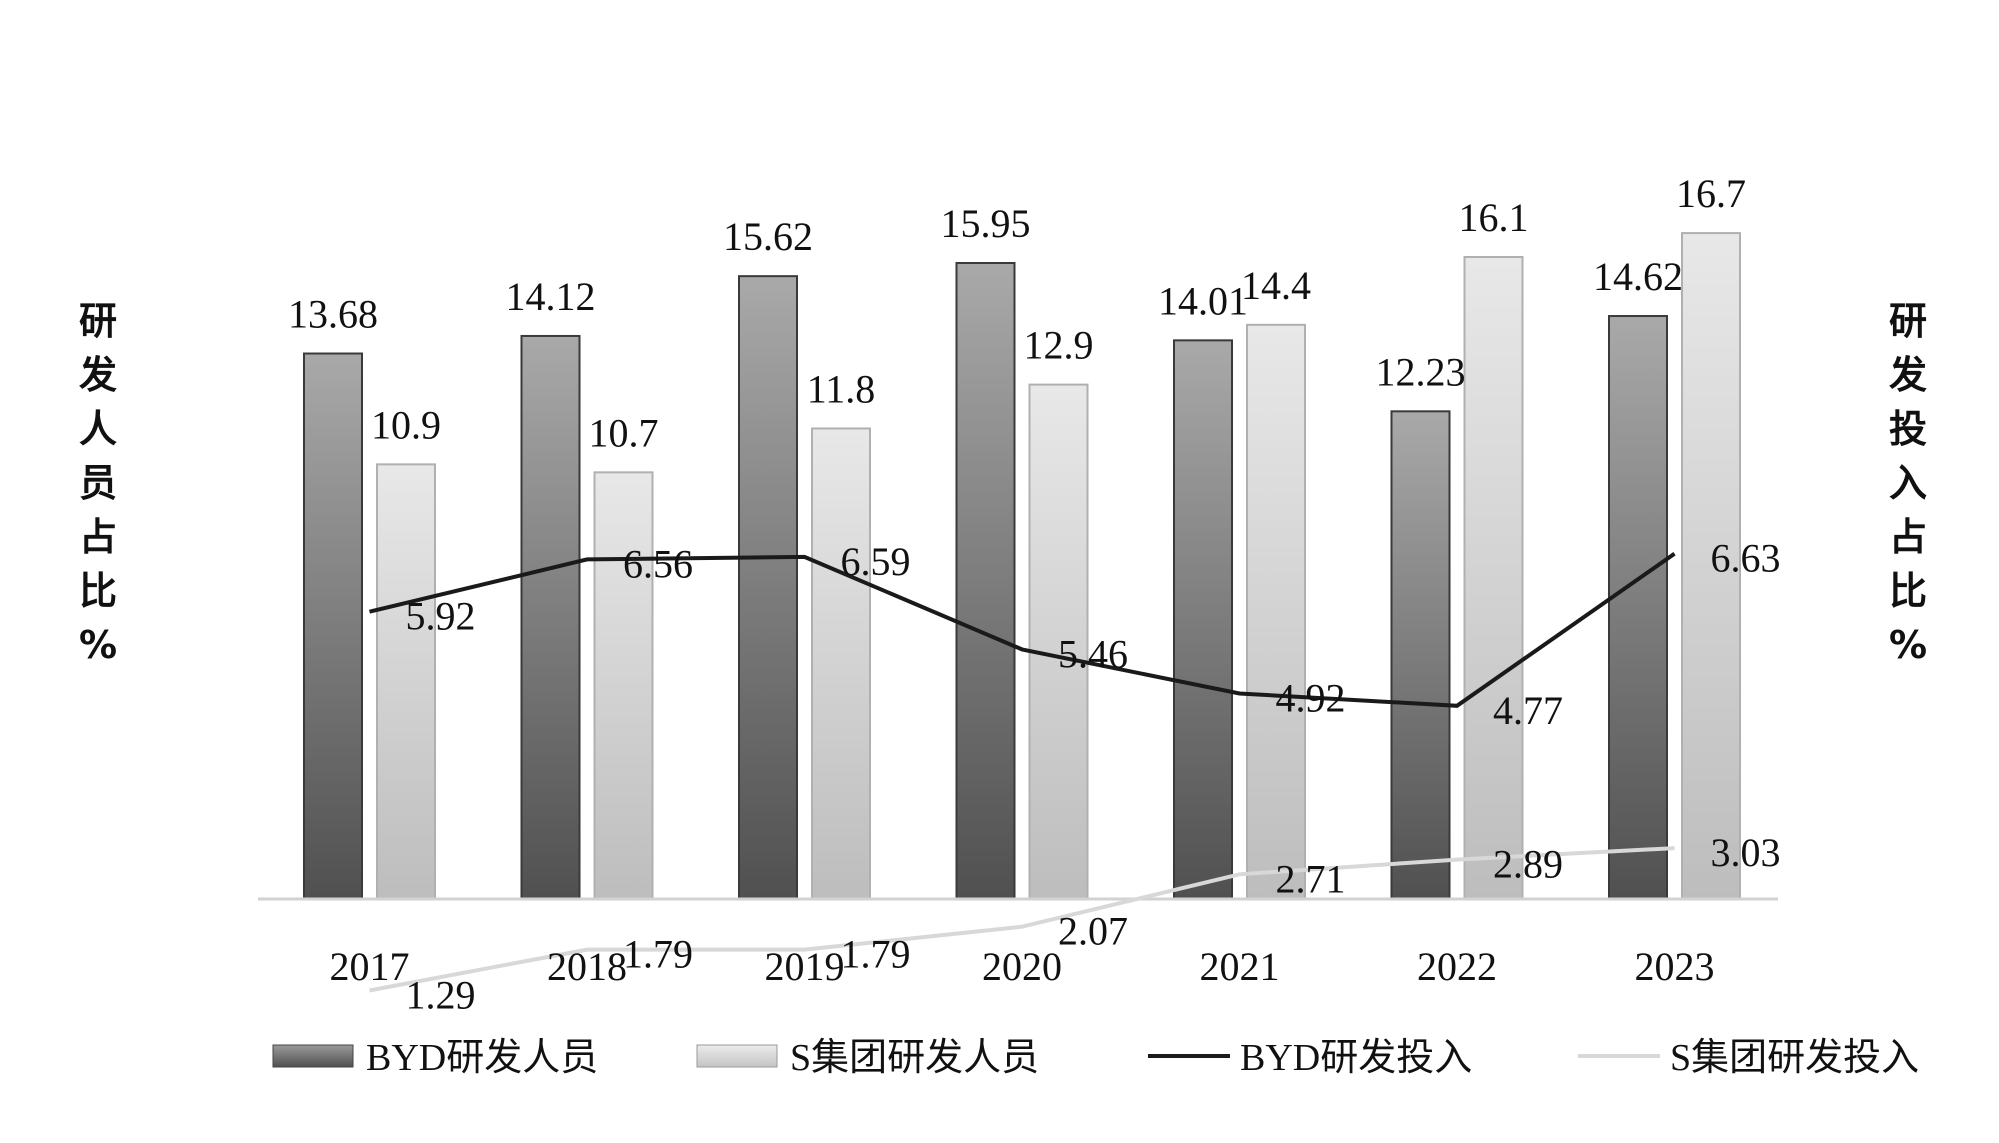 The width and height of the screenshot is (1999, 1143). Describe the element at coordinates (441, 616) in the screenshot. I see `data-label-byd-invest-2017: 5.92` at that location.